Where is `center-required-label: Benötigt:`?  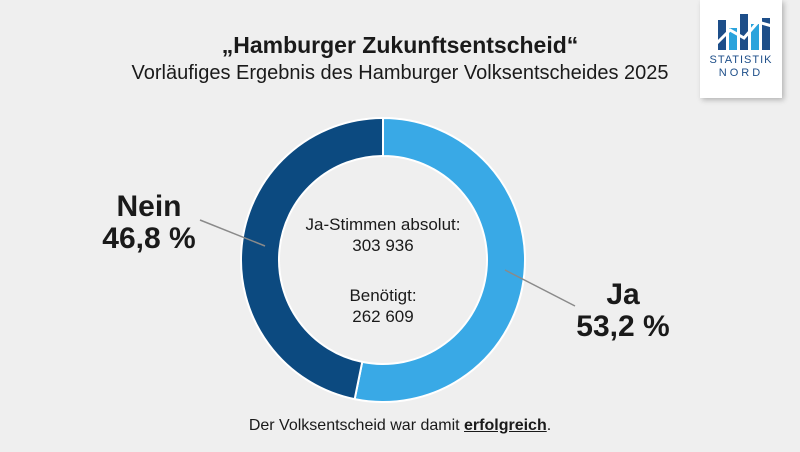 center-required-label: Benötigt: is located at coordinates (382, 295).